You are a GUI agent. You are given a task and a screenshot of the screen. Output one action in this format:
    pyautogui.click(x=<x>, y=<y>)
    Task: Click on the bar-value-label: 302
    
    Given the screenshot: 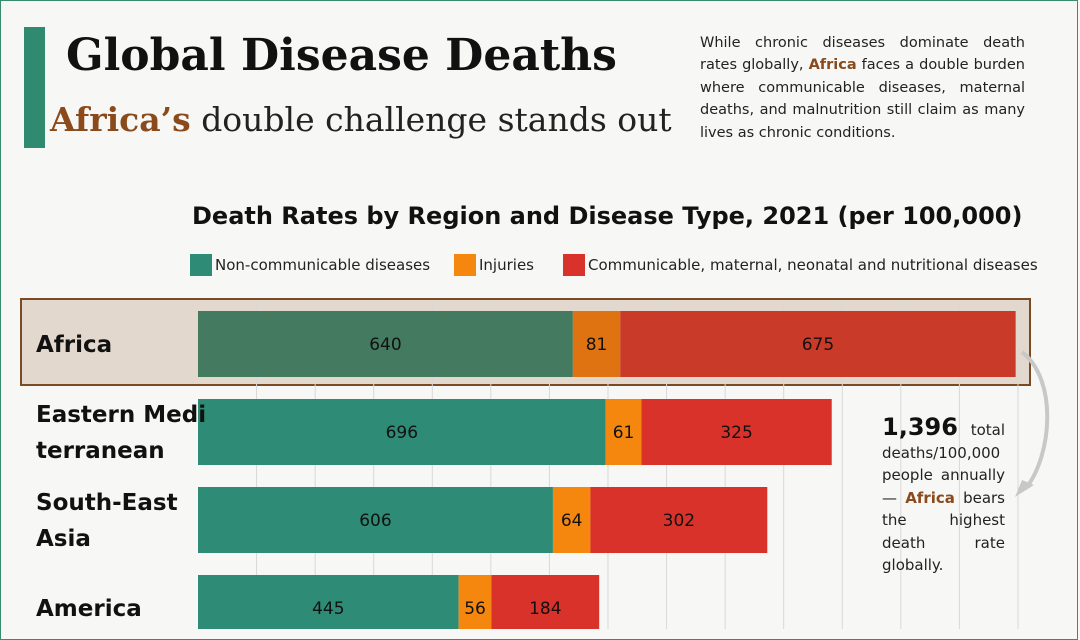 What is the action you would take?
    pyautogui.click(x=679, y=521)
    